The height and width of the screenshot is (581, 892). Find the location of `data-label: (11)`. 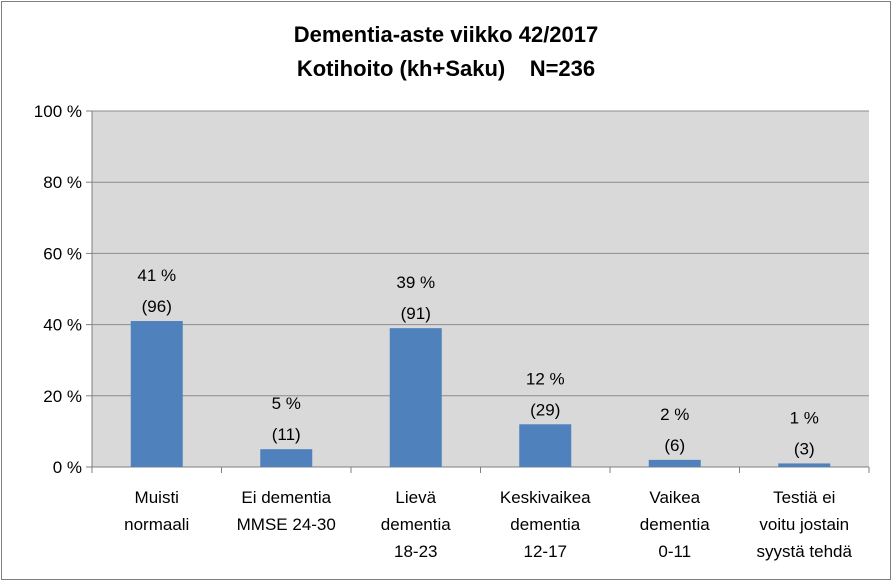

data-label: (11) is located at coordinates (286, 434).